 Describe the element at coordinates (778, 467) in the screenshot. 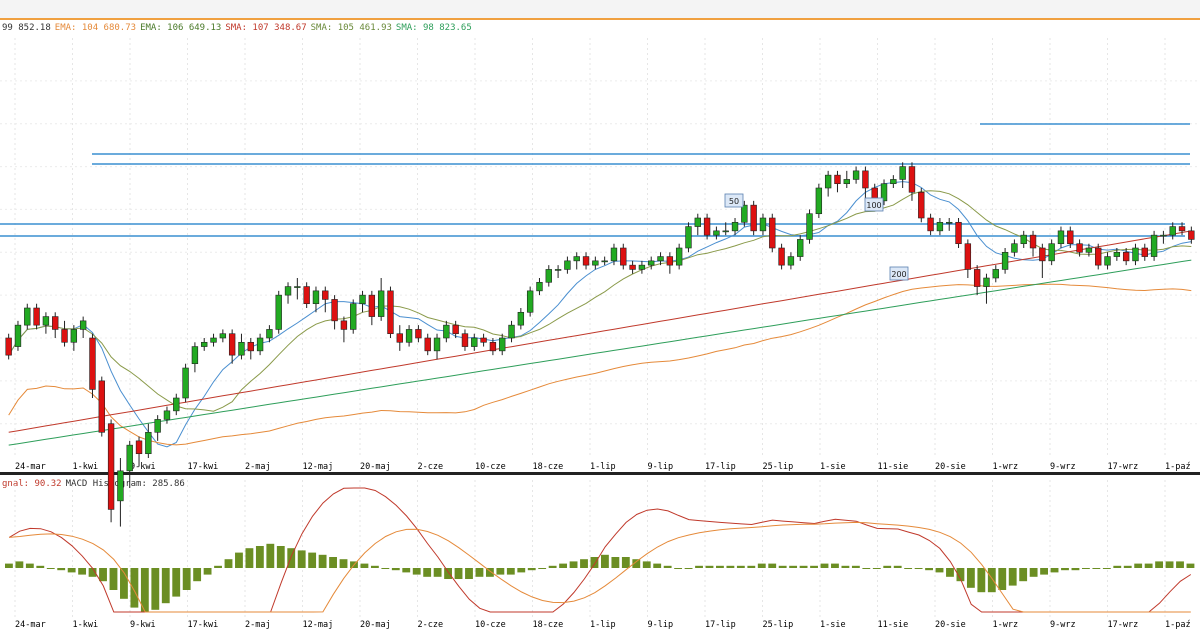

I see `x-tick-label: 25-lip` at that location.